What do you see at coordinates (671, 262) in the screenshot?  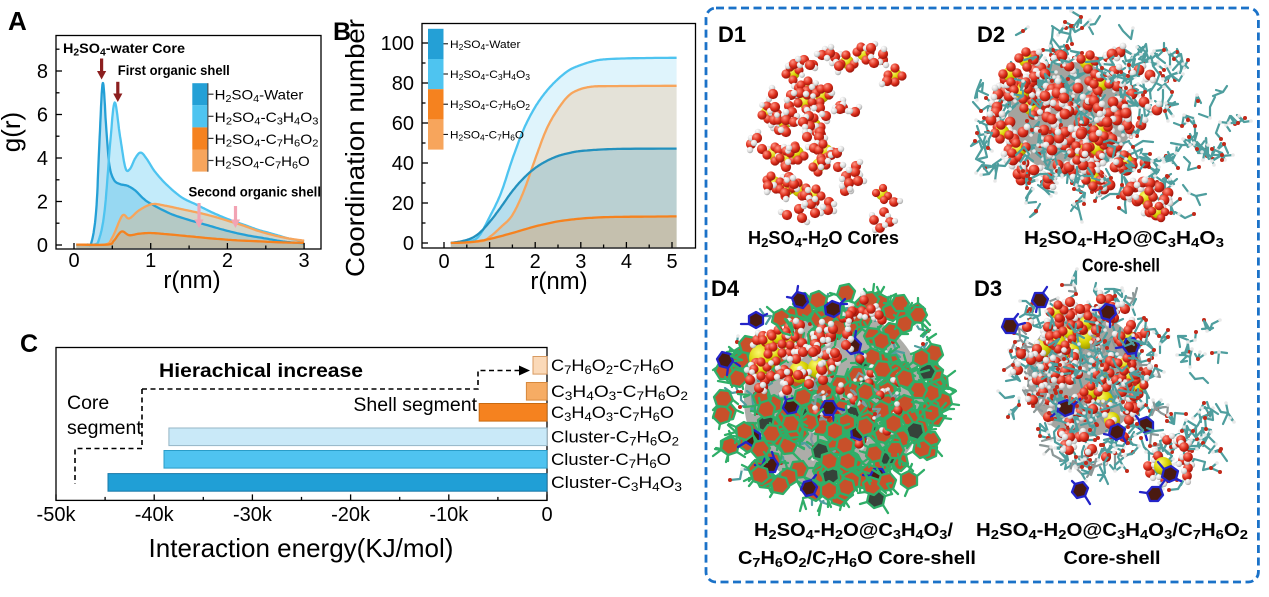 I see `svg-text: 5` at bounding box center [671, 262].